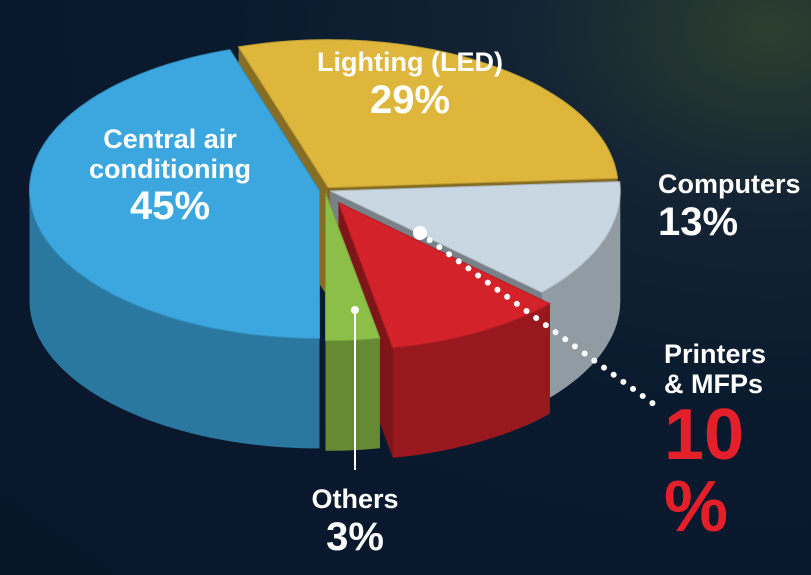 Image resolution: width=811 pixels, height=575 pixels. What do you see at coordinates (698, 221) in the screenshot?
I see `value-label: 13%` at bounding box center [698, 221].